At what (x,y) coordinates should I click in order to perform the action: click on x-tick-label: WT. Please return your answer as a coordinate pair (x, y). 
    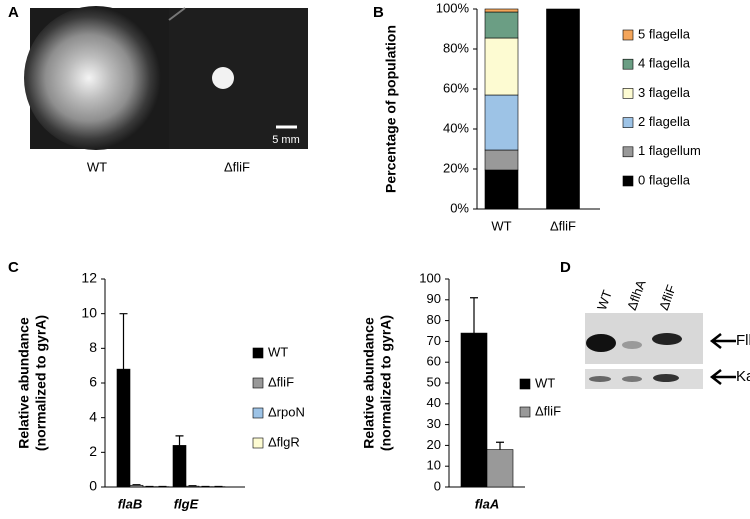
    Looking at the image, I should click on (501, 225).